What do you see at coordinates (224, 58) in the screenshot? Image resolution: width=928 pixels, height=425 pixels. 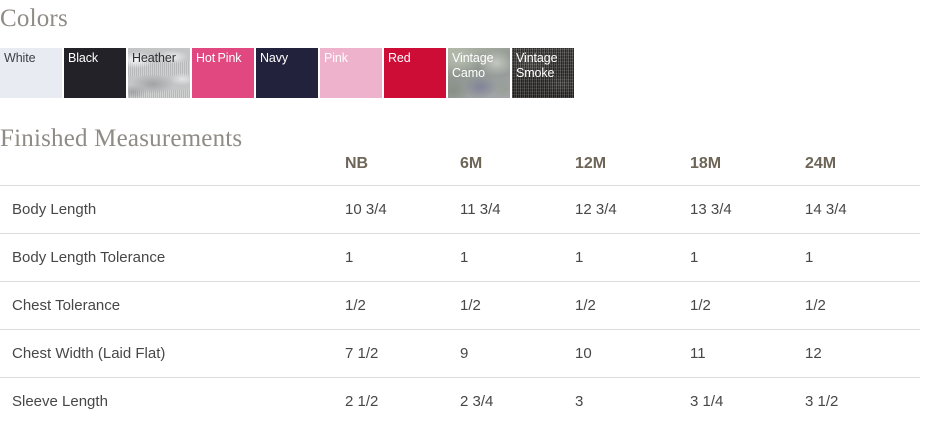 I see `color-swatch-label: Hot Pink` at bounding box center [224, 58].